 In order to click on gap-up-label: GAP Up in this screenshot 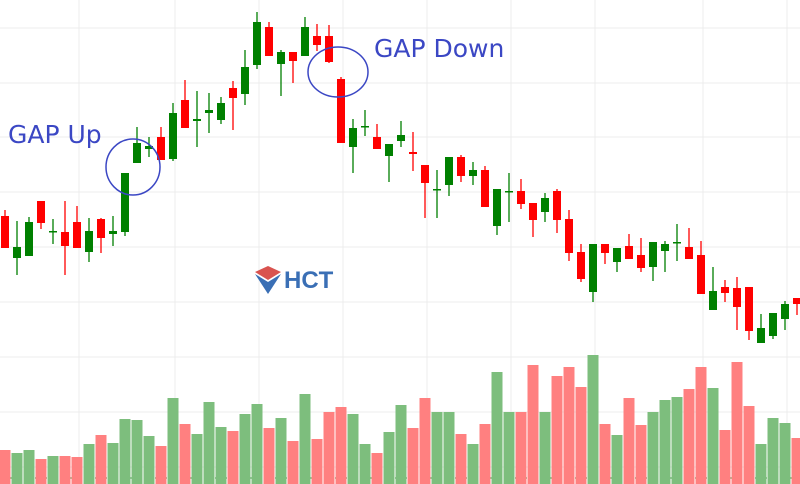, I will do `click(55, 134)`.